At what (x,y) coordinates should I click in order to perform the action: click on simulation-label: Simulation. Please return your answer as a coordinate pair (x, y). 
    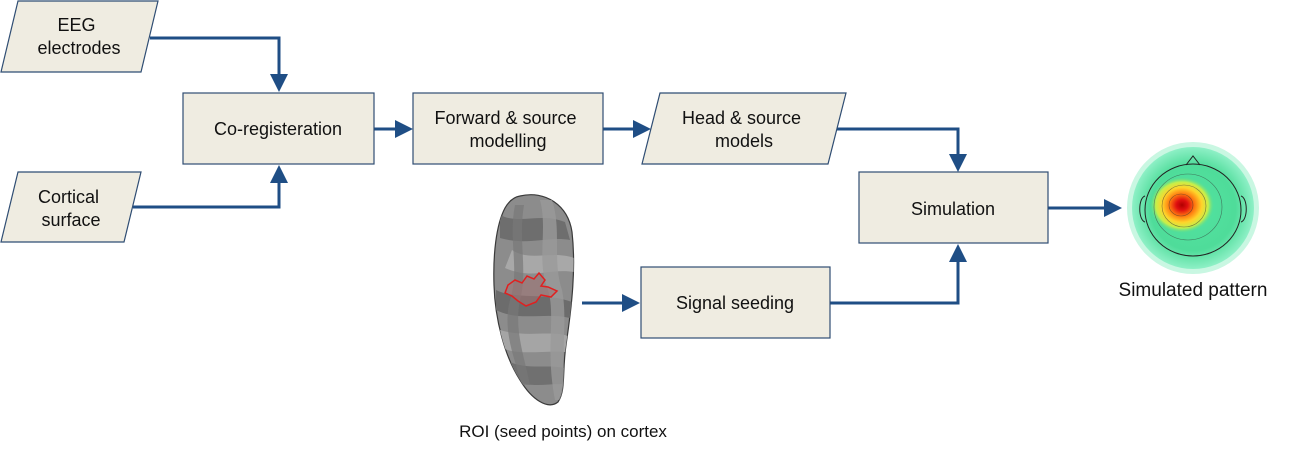
    Looking at the image, I should click on (953, 209).